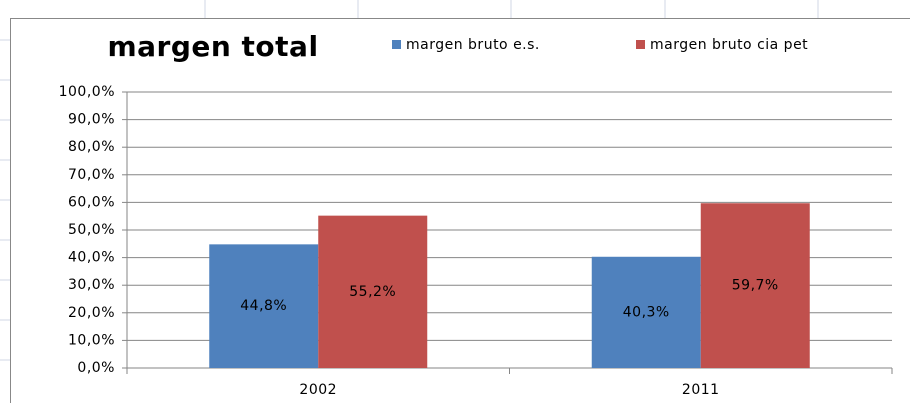  What do you see at coordinates (91, 313) in the screenshot?
I see `y-tick-label: 20,0%` at bounding box center [91, 313].